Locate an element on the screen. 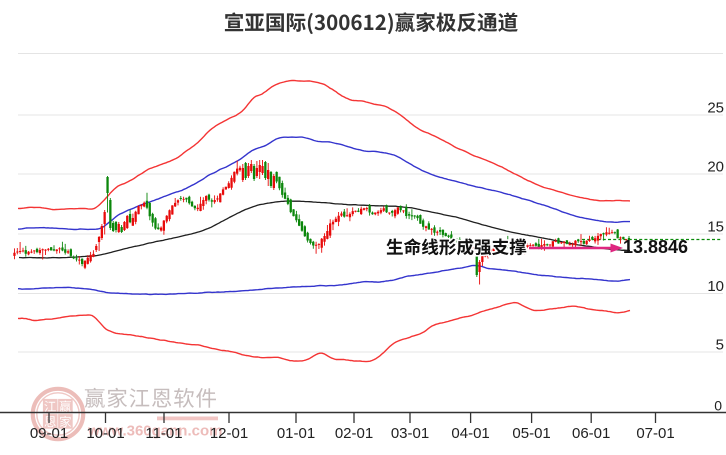 Image resolution: width=726 pixels, height=455 pixels. svg-text: 03-01 is located at coordinates (410, 433).